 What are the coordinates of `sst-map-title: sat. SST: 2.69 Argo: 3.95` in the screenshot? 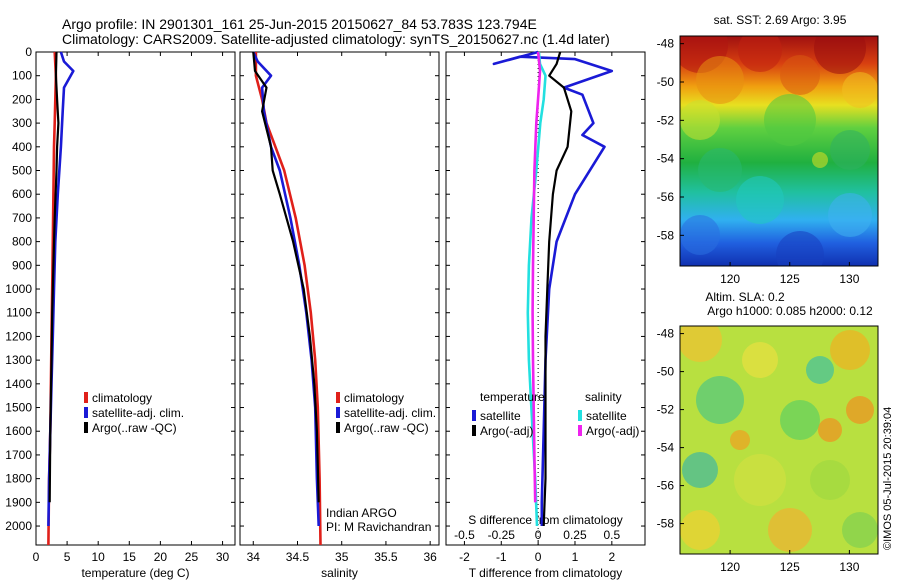 It's located at (780, 20).